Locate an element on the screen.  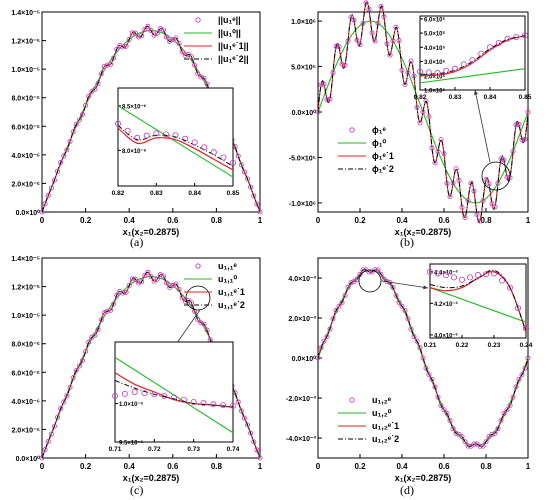
inset-y-tick-label: 1.0×10⁵ is located at coordinates (435, 92).